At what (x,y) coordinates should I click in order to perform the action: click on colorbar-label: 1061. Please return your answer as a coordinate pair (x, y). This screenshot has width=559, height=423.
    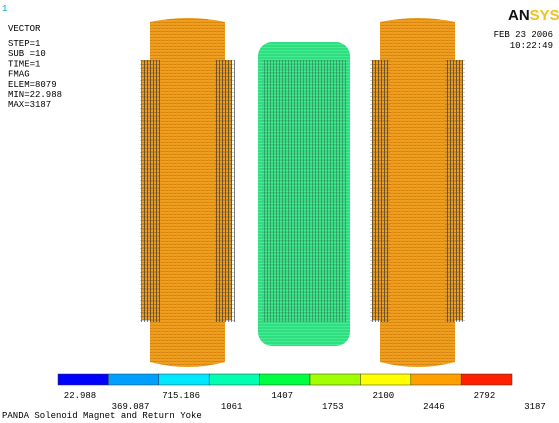
    Looking at the image, I should click on (232, 407).